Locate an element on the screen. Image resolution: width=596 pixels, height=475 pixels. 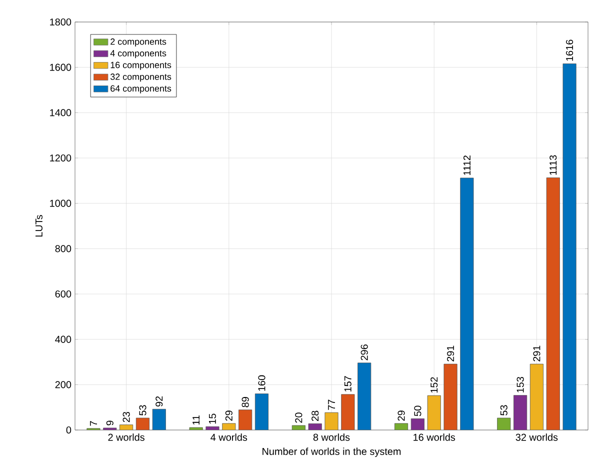
data-label: 20 is located at coordinates (298, 417).